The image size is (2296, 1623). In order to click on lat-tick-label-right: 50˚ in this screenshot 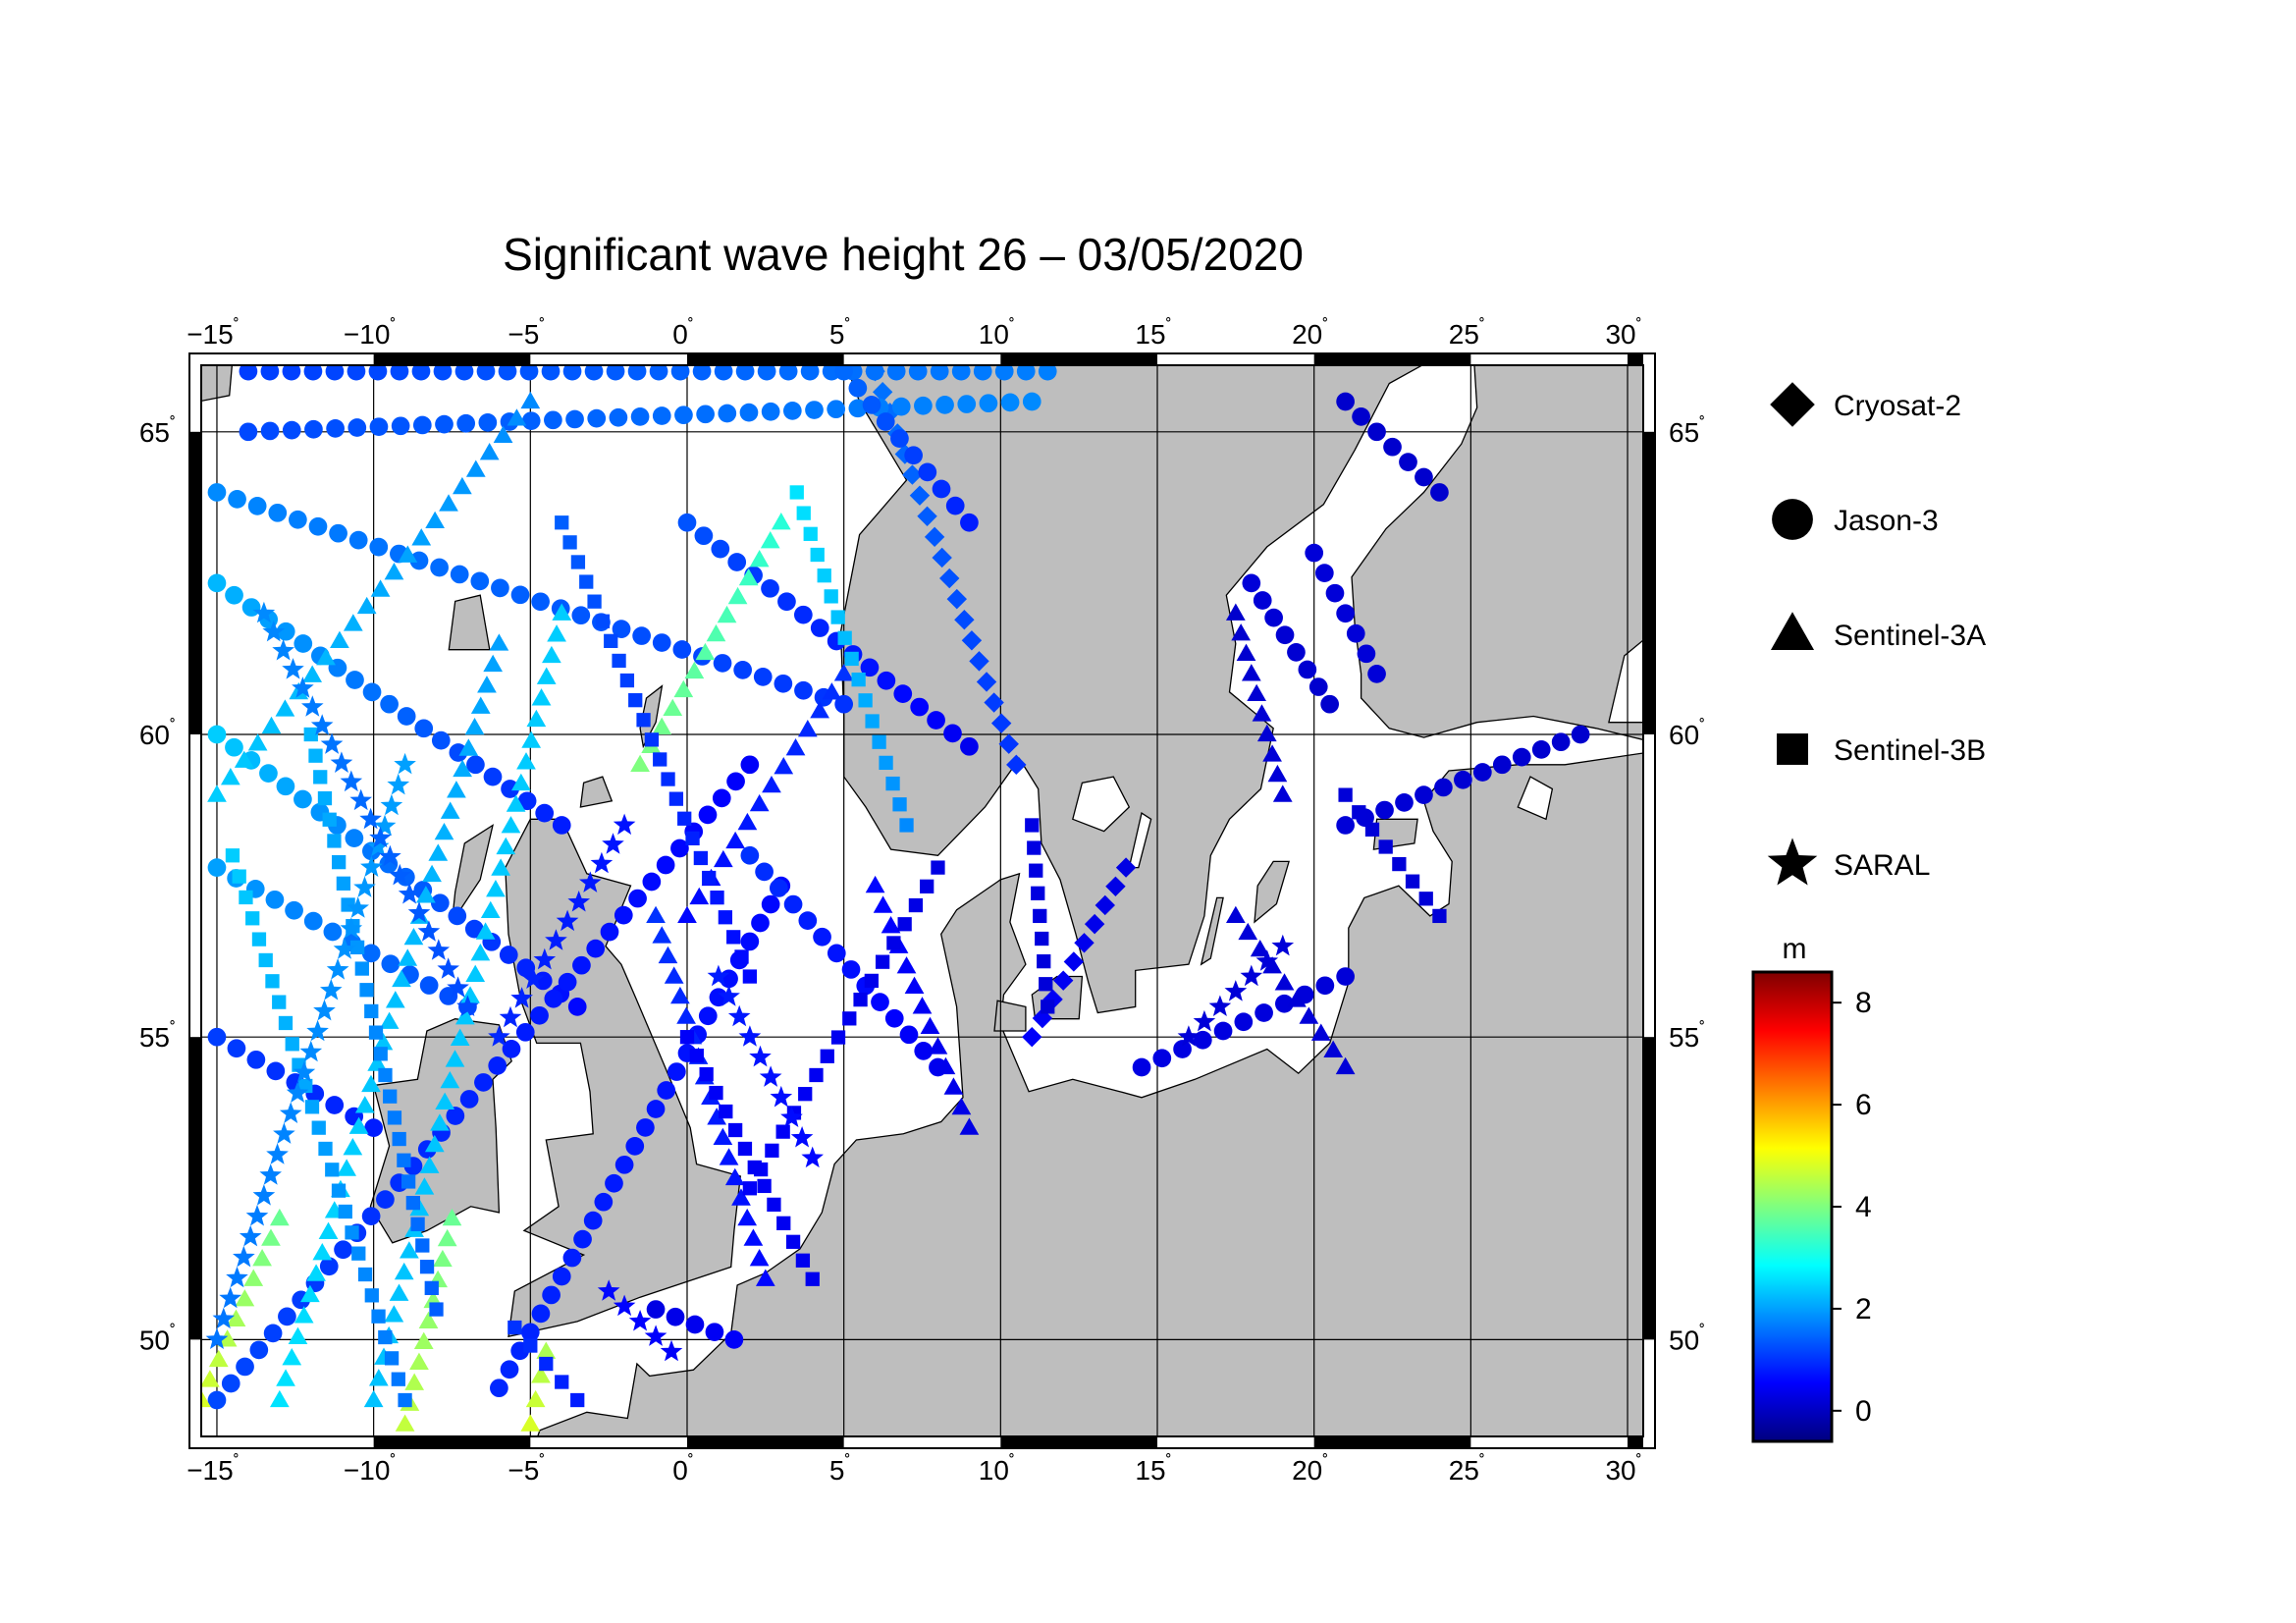, I will do `click(1687, 1338)`.